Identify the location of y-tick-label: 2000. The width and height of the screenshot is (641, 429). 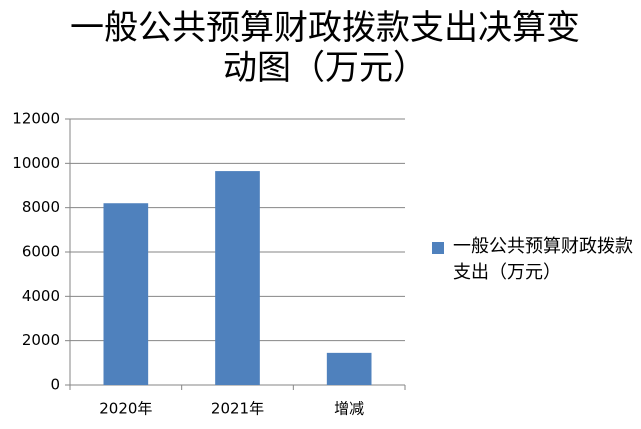
(41, 340).